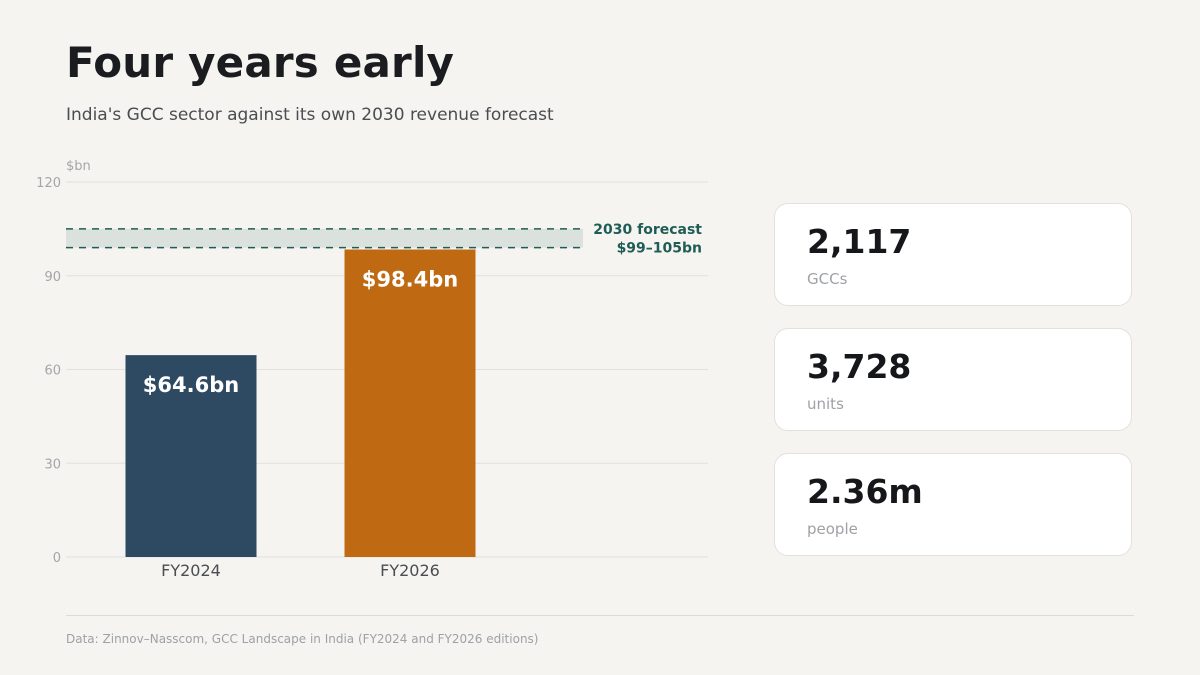 The width and height of the screenshot is (1200, 675). I want to click on y-tick-label: 30, so click(52, 464).